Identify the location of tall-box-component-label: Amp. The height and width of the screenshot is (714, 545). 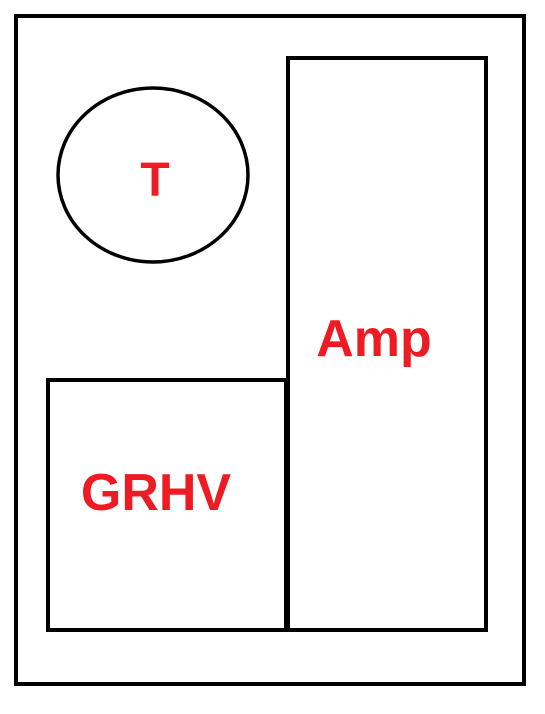
(374, 339).